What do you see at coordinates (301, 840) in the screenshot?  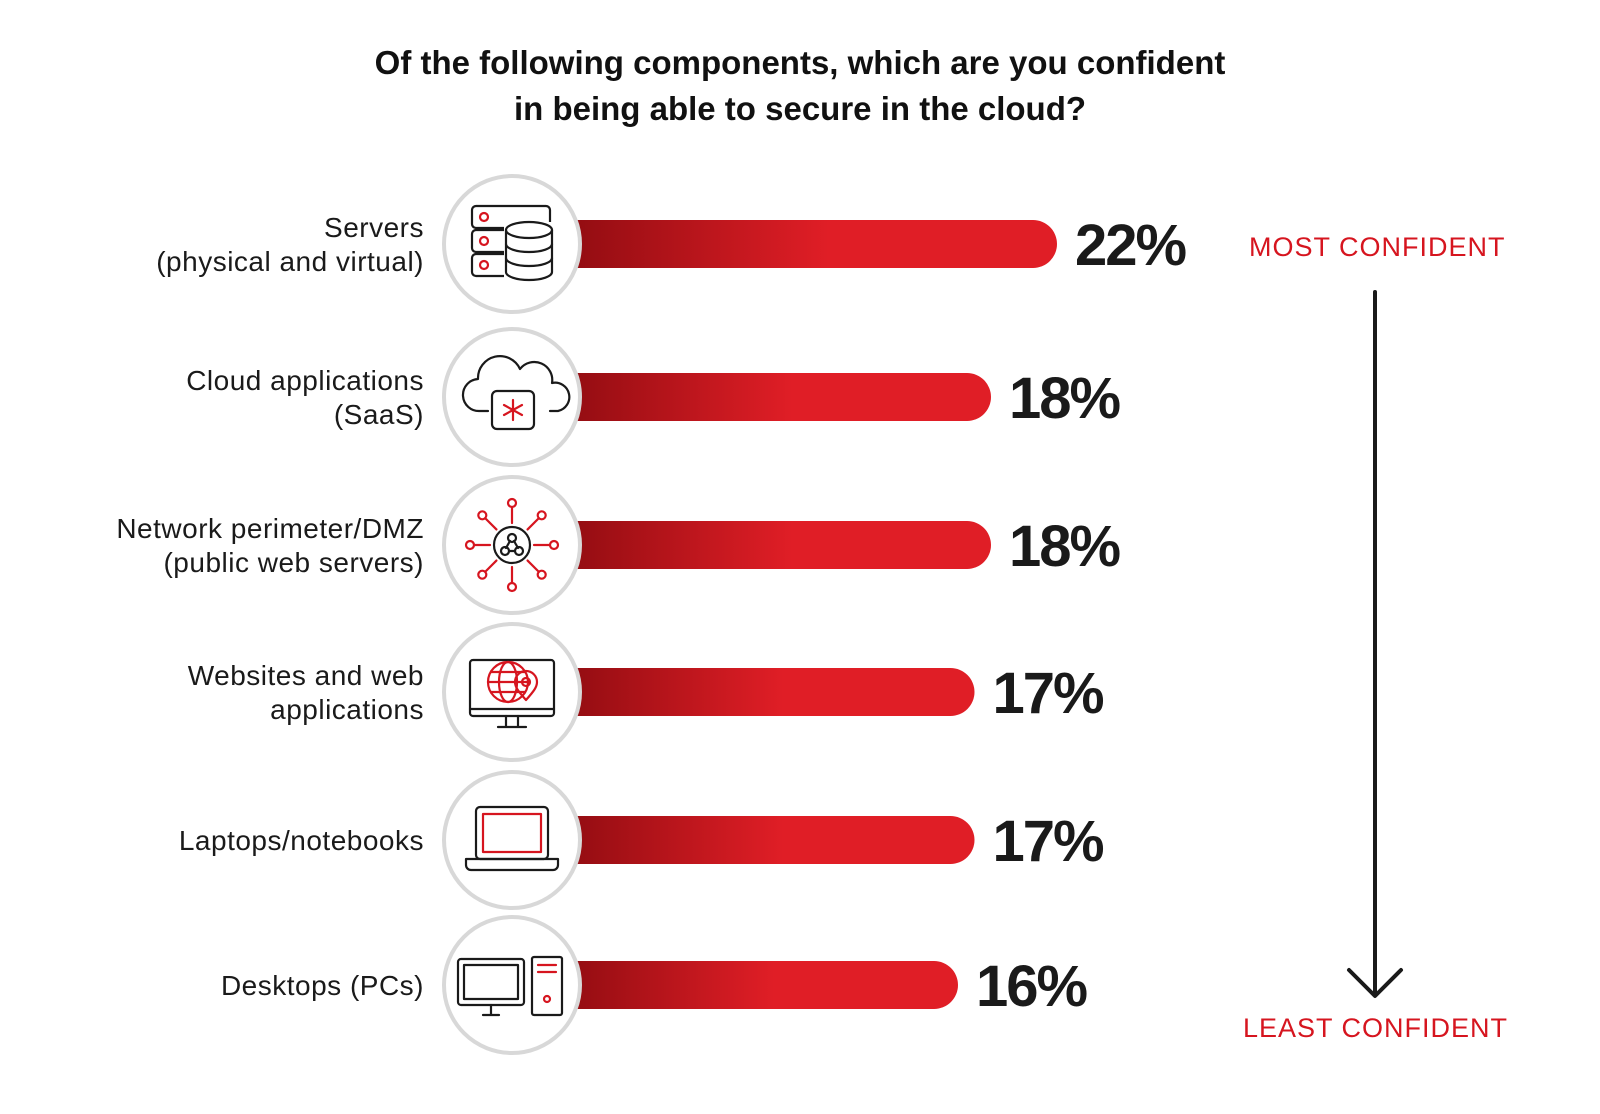 I see `category-label-5-line-1: Laptops/notebooks` at bounding box center [301, 840].